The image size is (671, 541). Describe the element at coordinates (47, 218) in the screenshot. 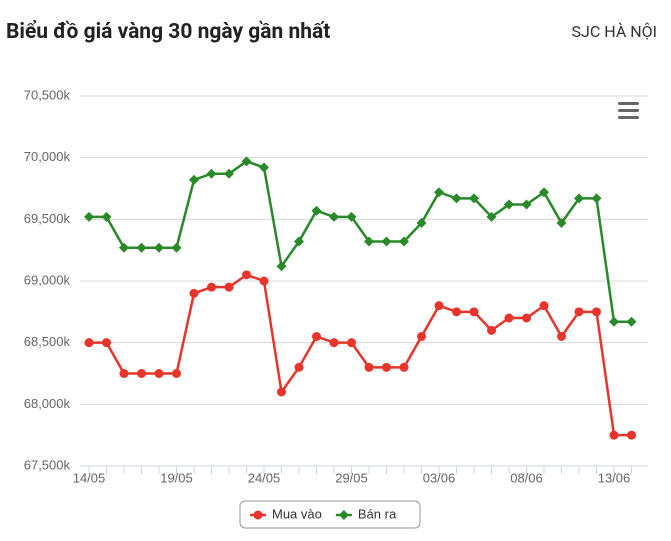

I see `y-tick-label: 69,500k` at that location.